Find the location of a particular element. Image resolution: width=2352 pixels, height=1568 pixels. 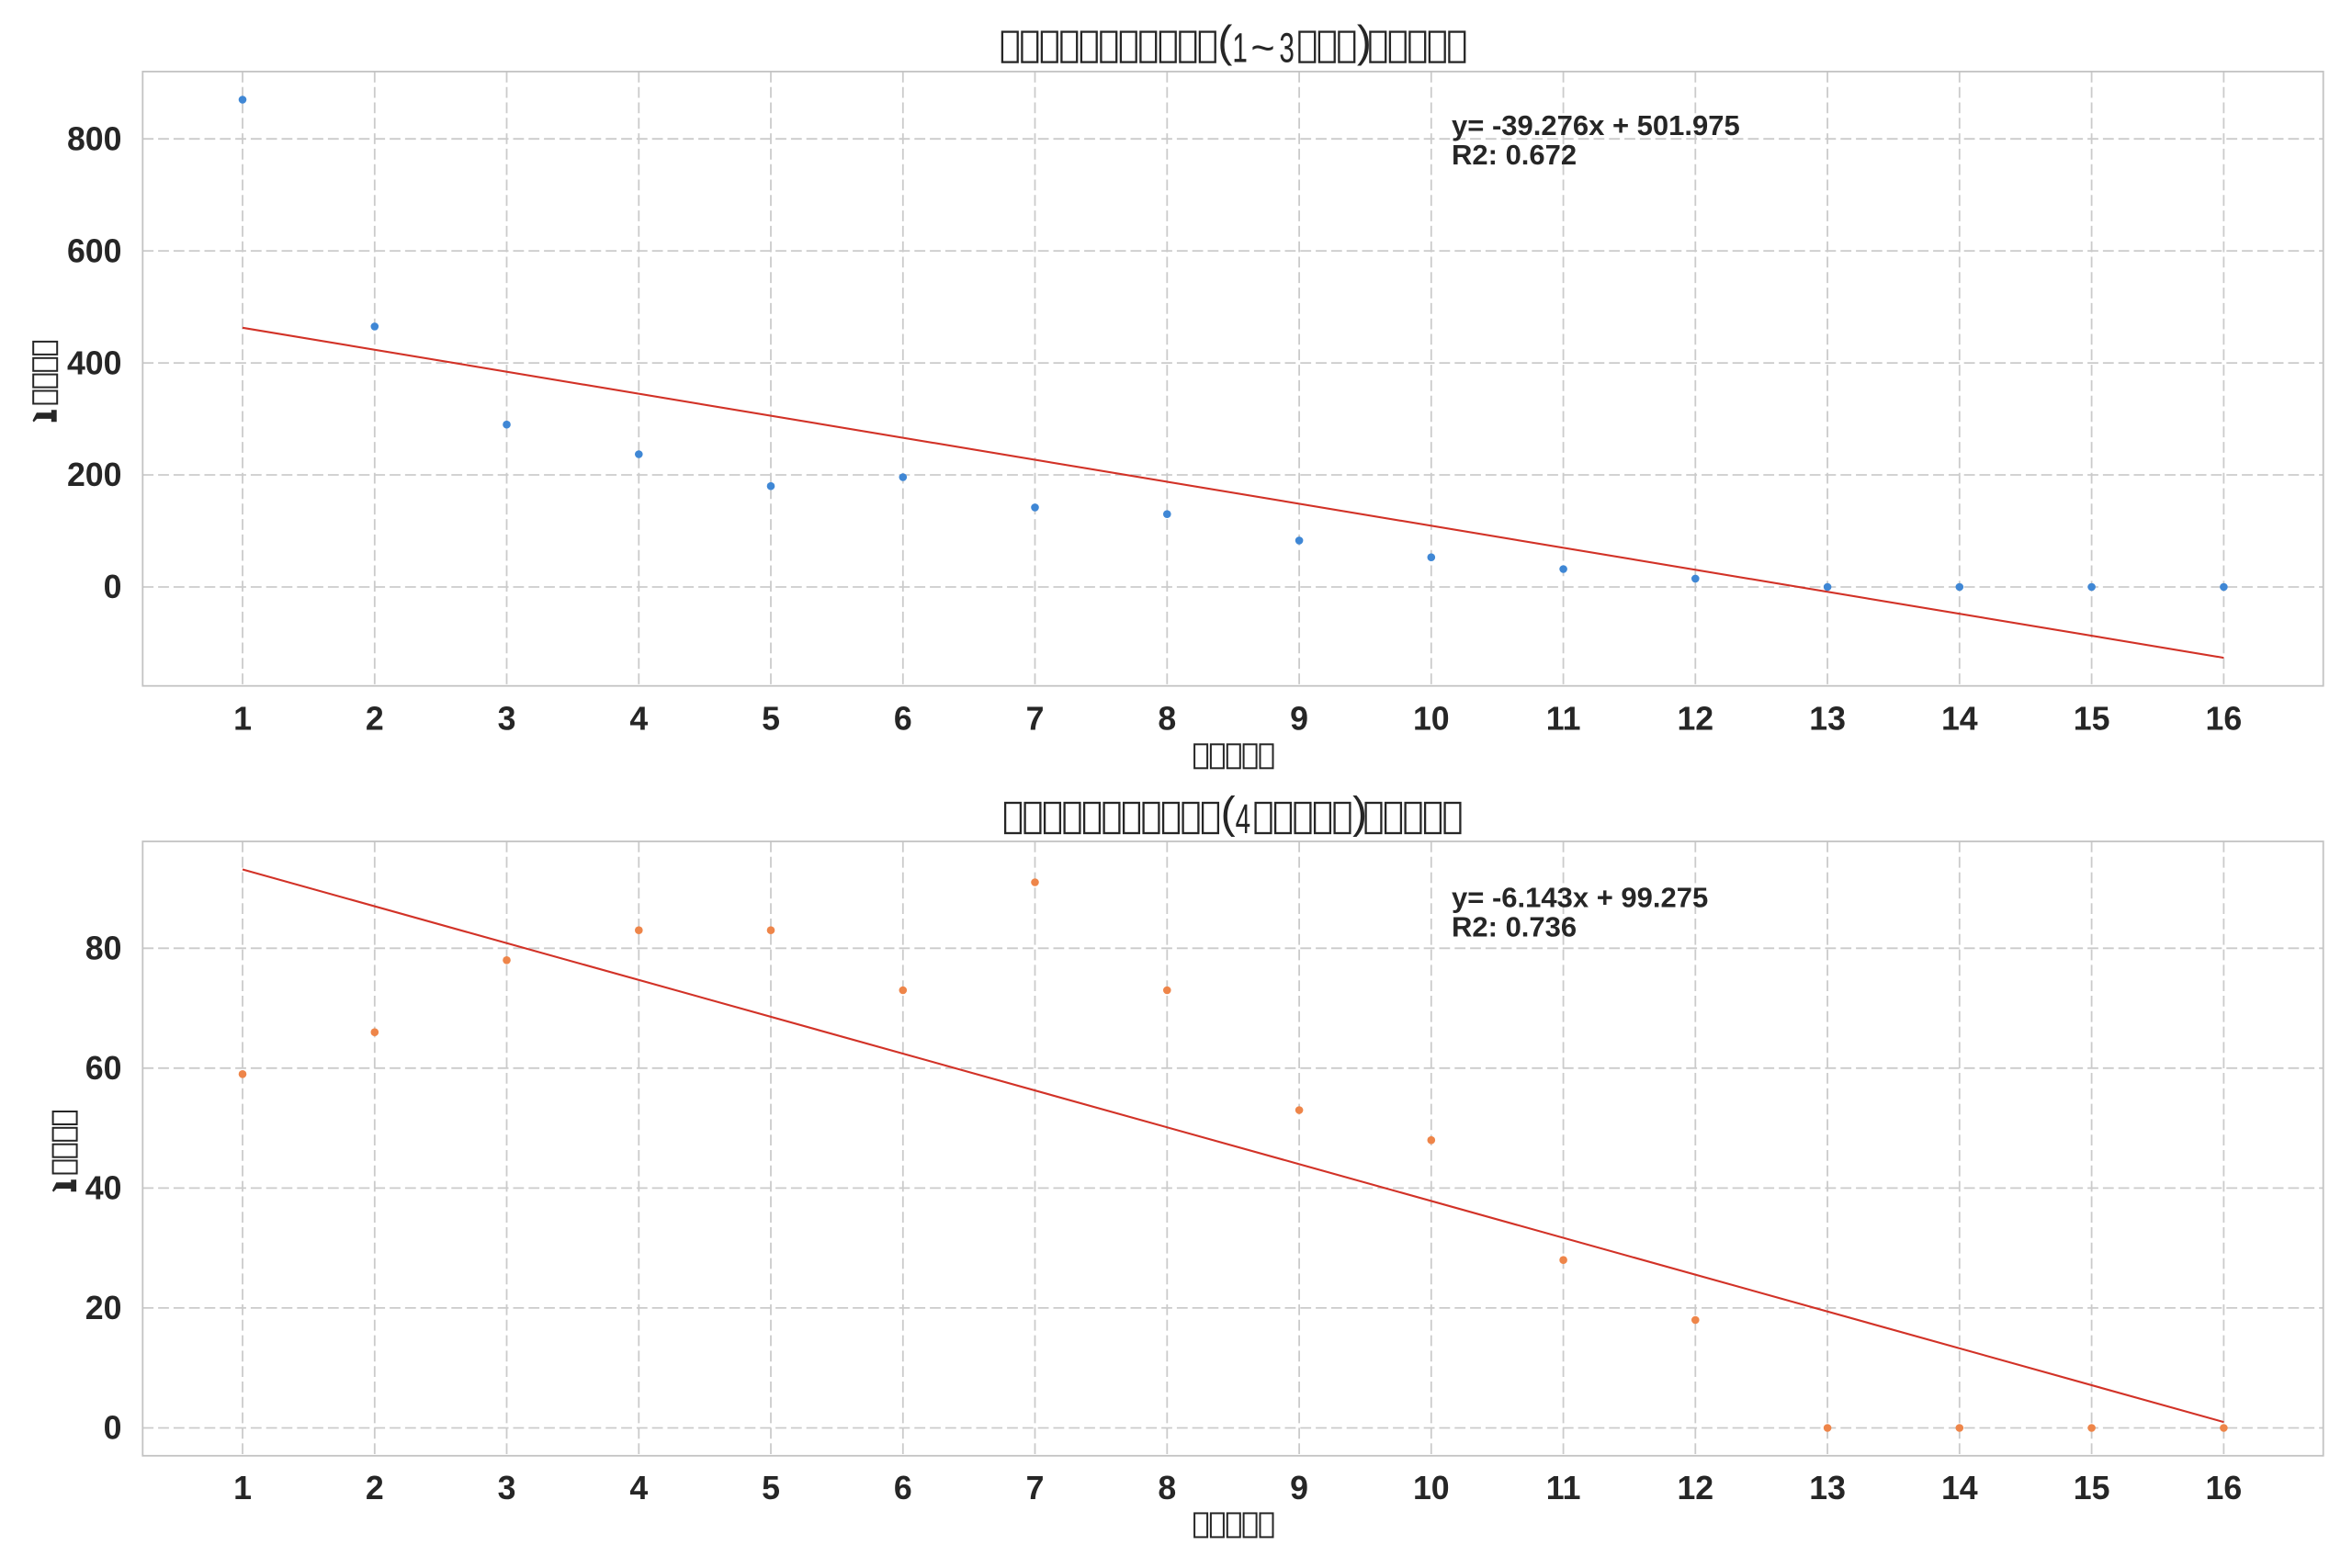

svg-text: 80 is located at coordinates (103, 949).